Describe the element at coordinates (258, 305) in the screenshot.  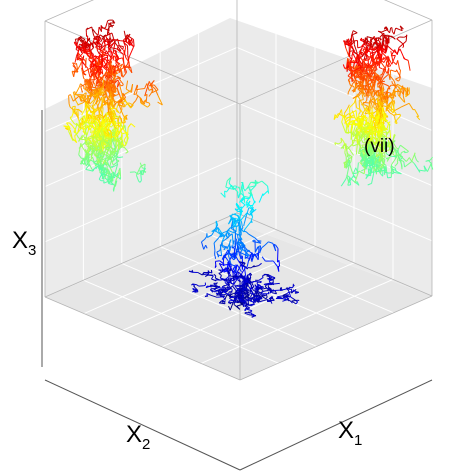
I see `grid-line` at that location.